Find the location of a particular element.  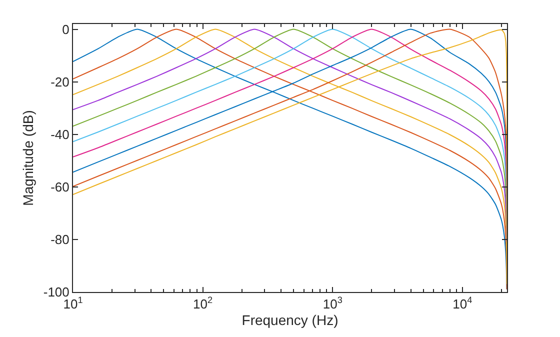

y-tick-label: -60 is located at coordinates (60, 186).